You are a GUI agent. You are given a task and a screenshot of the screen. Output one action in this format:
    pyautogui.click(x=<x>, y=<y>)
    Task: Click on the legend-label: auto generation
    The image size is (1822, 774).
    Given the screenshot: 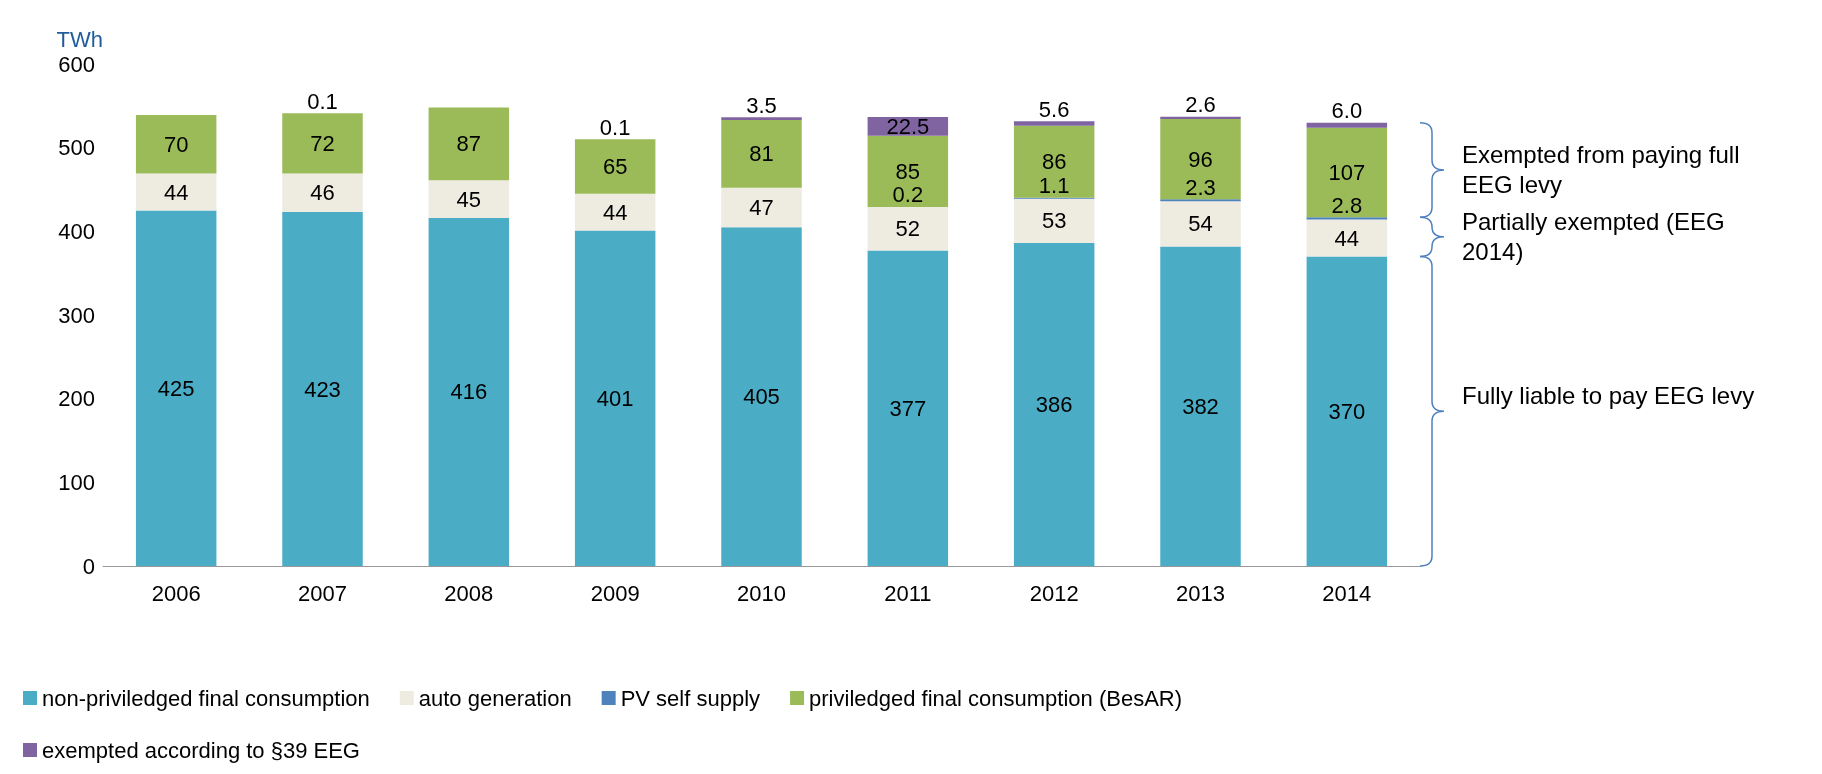 What is the action you would take?
    pyautogui.click(x=495, y=698)
    